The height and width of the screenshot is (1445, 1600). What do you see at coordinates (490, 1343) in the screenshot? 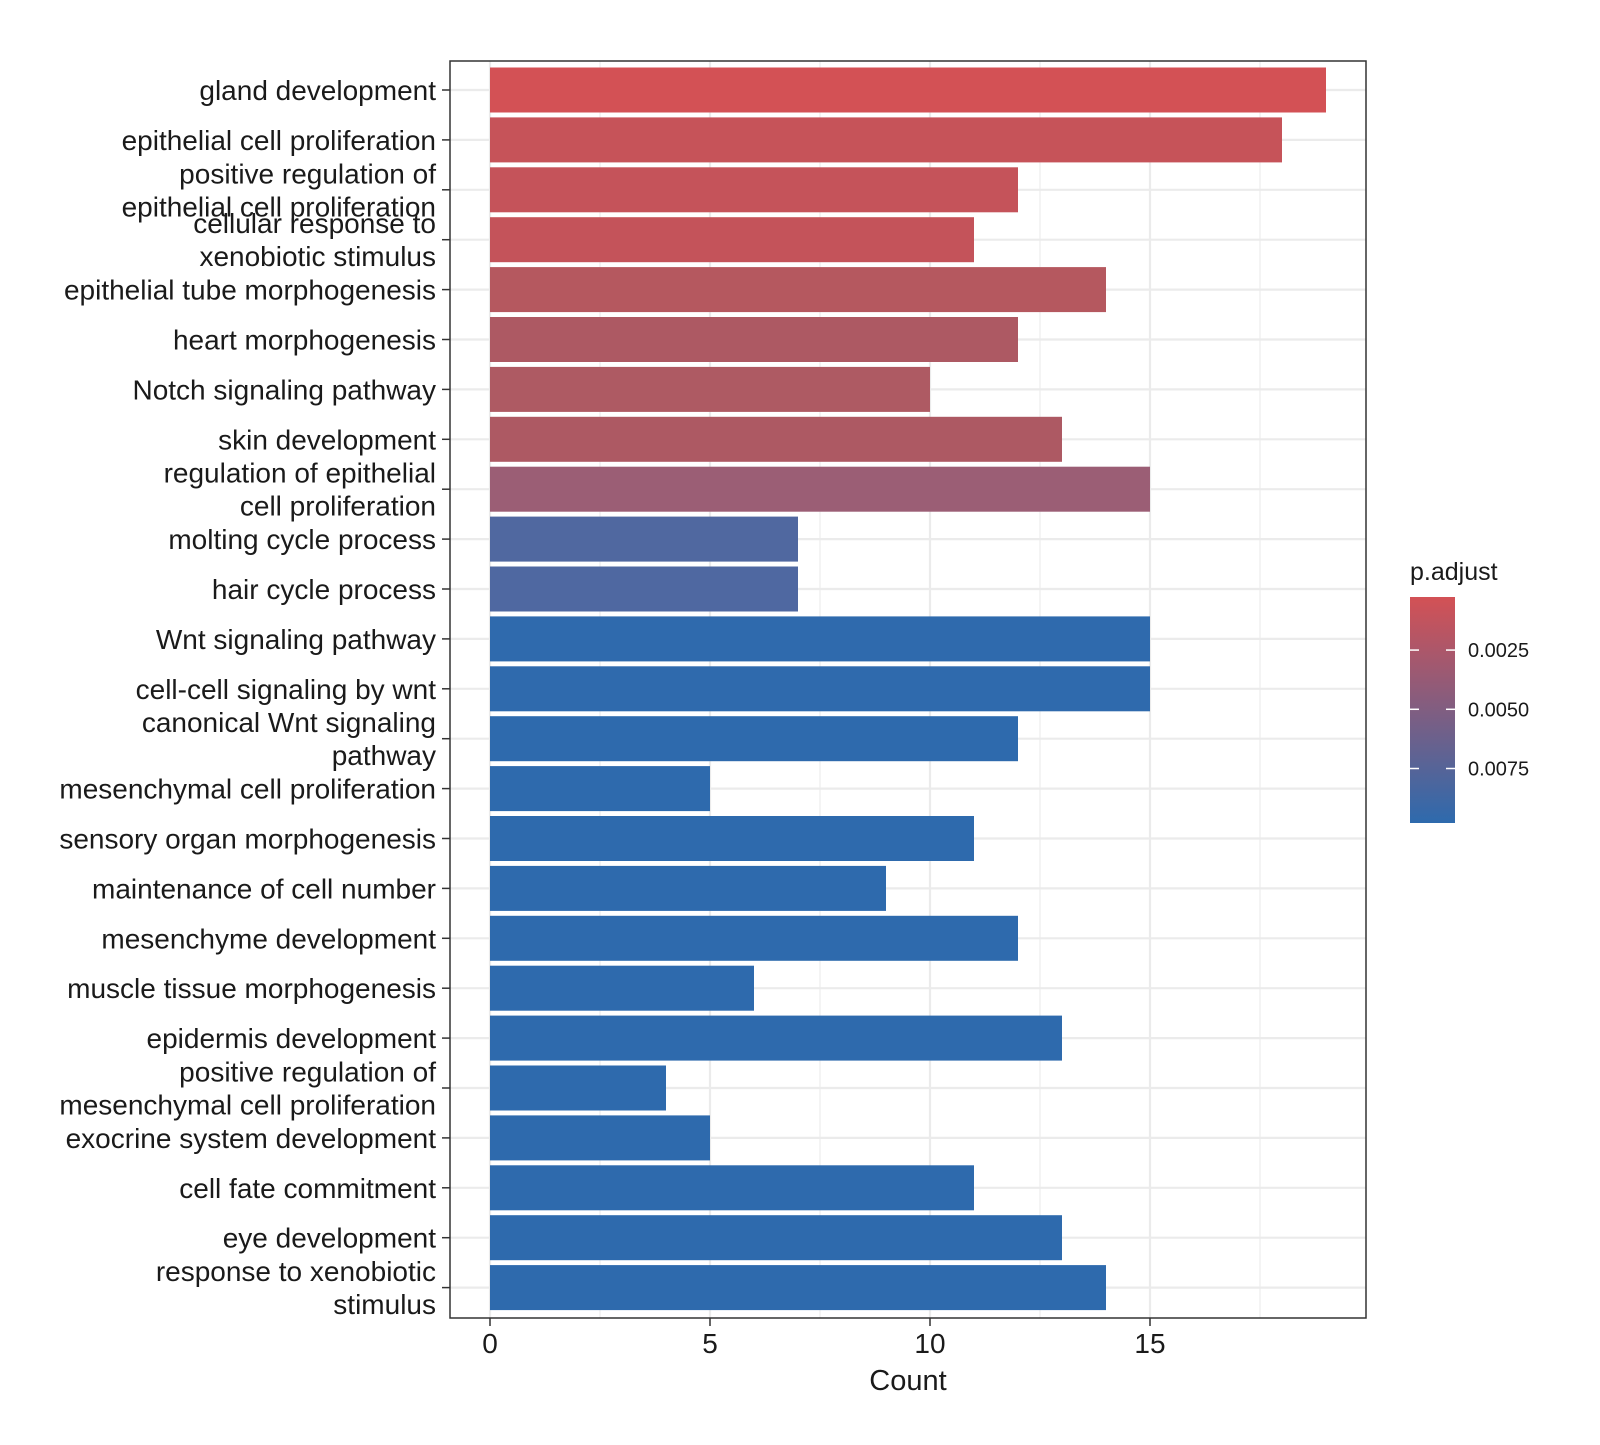
I see `x-tick-label: 0` at bounding box center [490, 1343].